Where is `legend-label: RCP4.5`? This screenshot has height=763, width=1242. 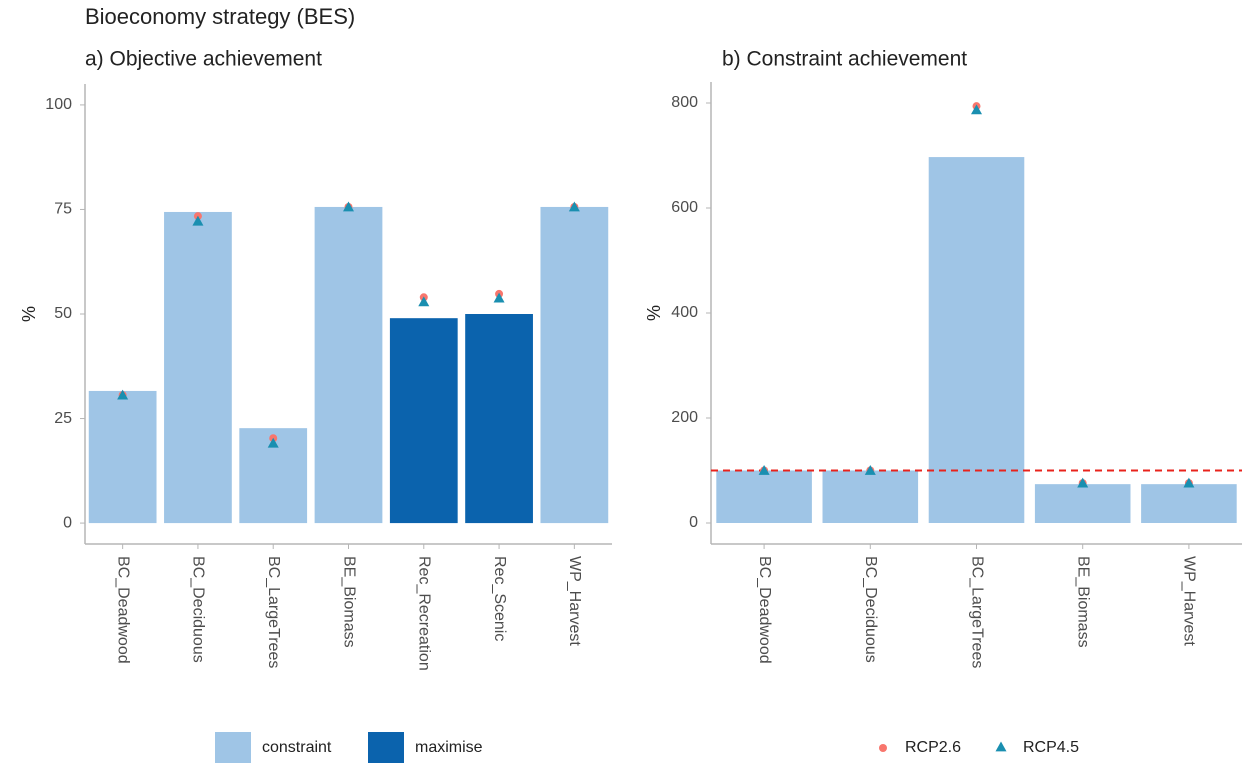
legend-label: RCP4.5 is located at coordinates (1051, 747).